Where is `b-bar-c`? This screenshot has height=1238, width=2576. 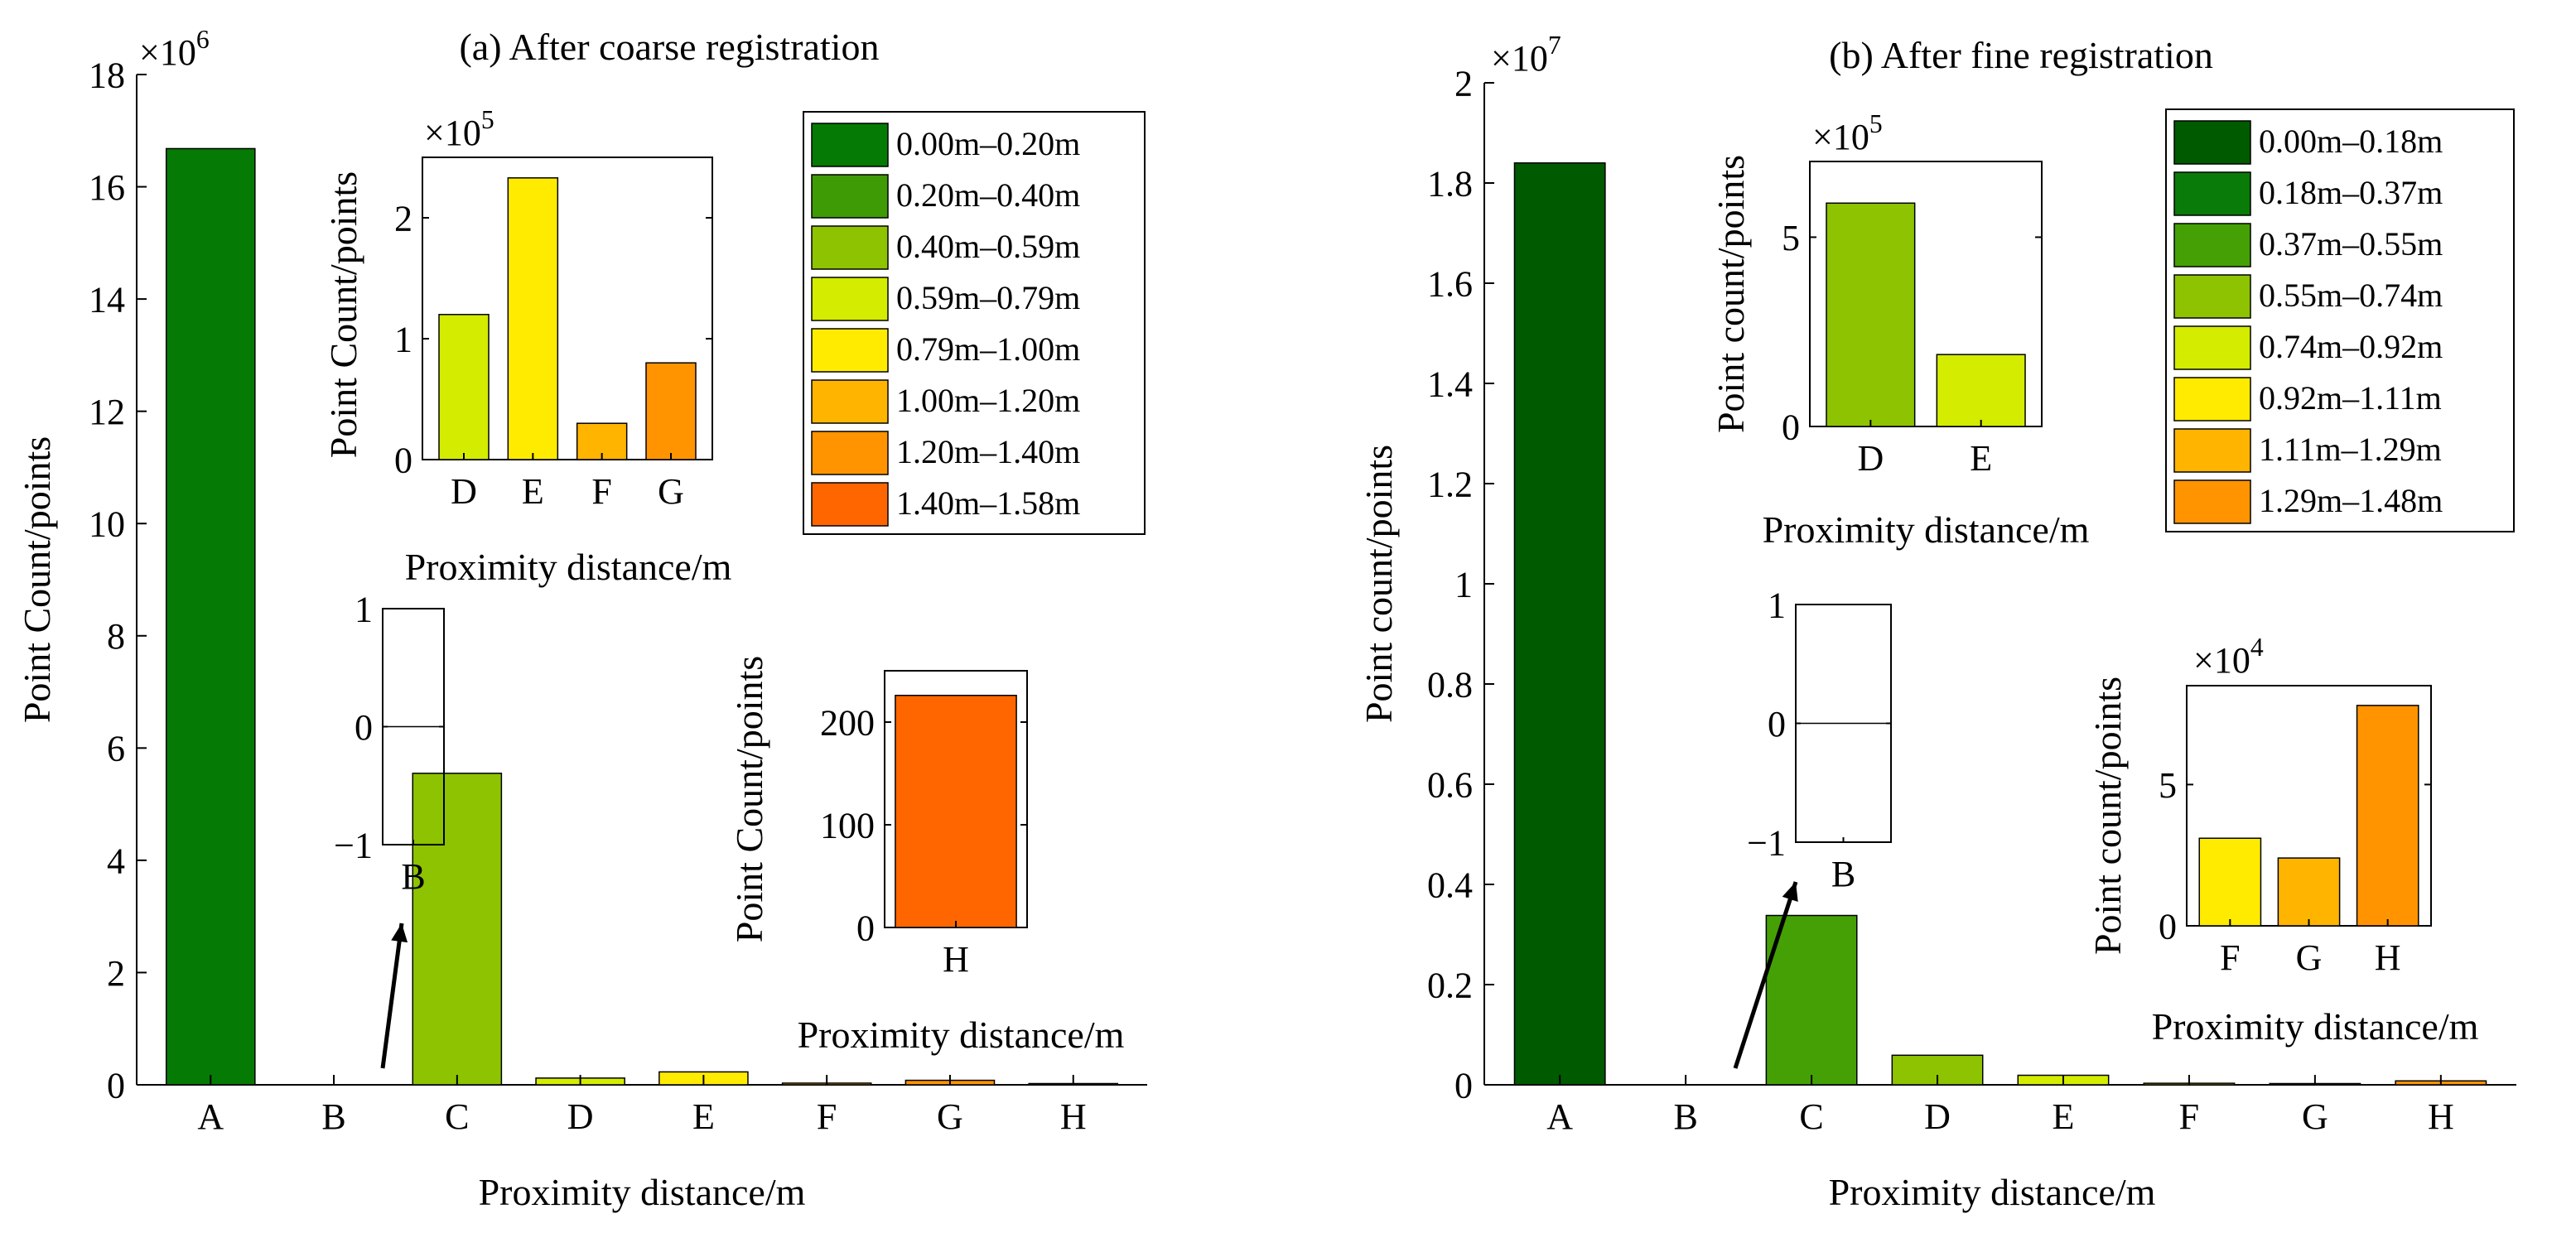 b-bar-c is located at coordinates (1811, 1000).